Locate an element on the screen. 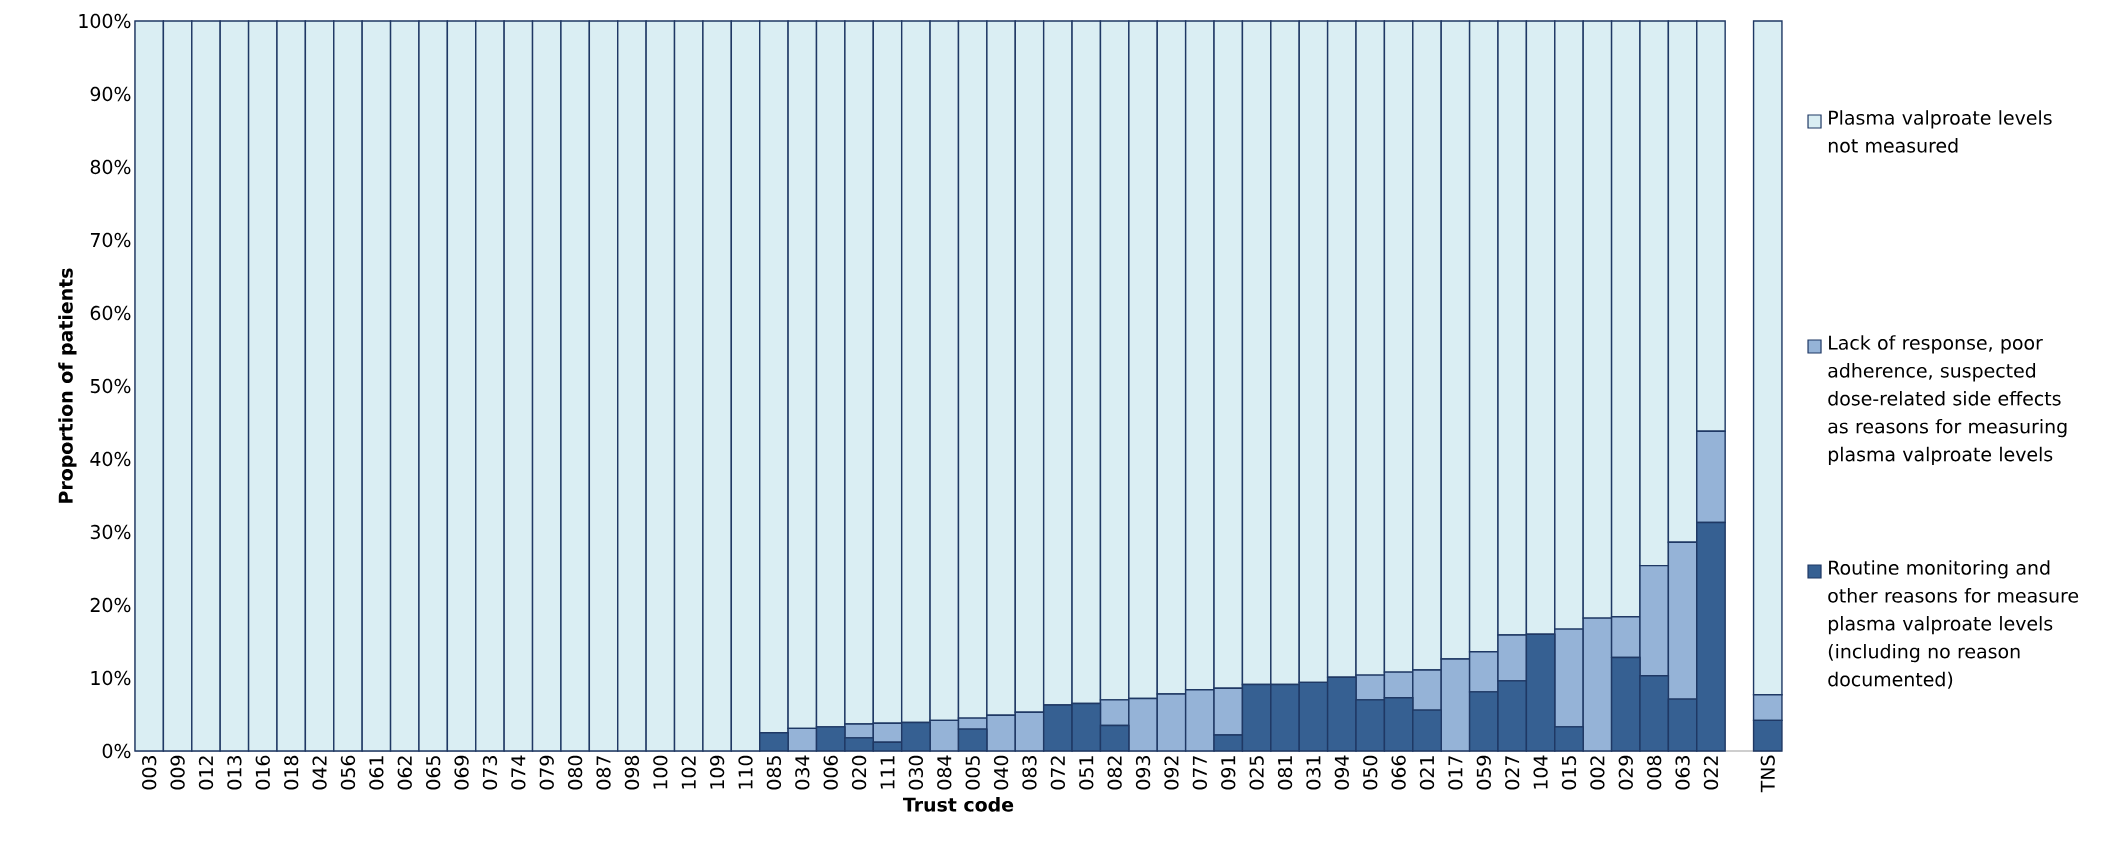 The width and height of the screenshot is (2111, 855). x-tick-label: 040 is located at coordinates (1001, 772).